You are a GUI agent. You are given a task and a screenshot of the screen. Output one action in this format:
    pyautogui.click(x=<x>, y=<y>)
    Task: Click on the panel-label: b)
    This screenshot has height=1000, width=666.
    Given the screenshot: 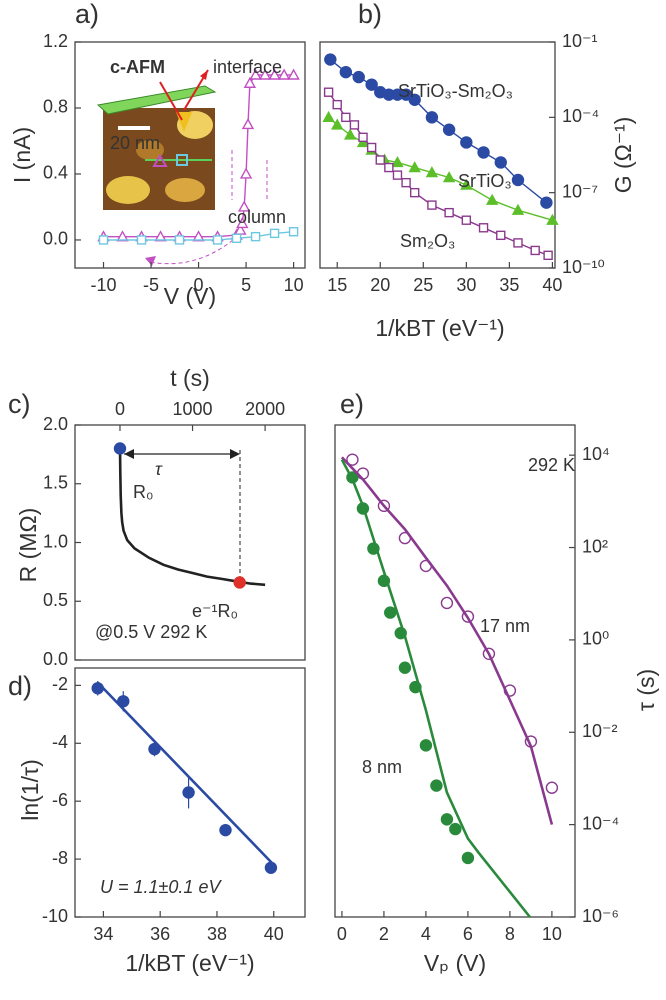 What is the action you would take?
    pyautogui.click(x=370, y=14)
    